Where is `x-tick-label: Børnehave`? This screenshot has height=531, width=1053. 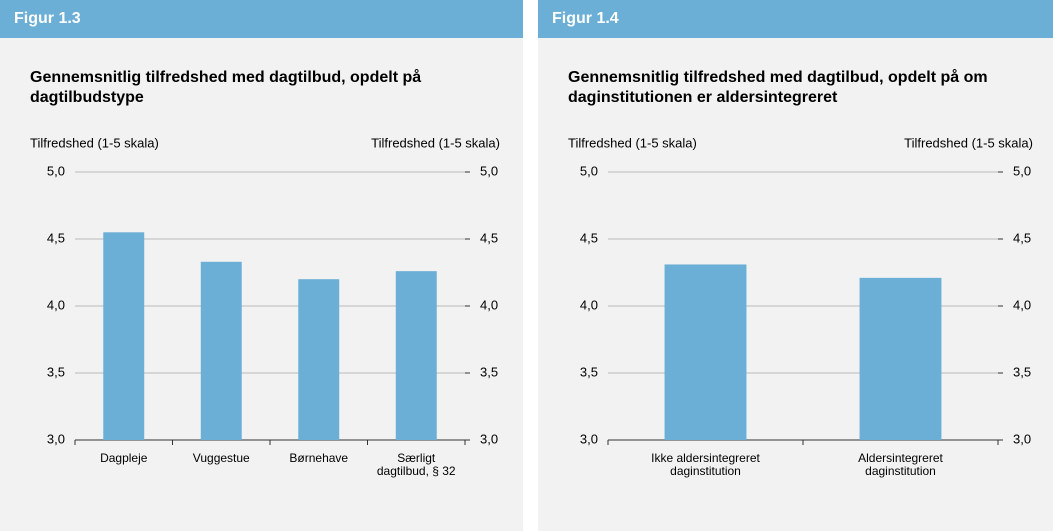
x-tick-label: Børnehave is located at coordinates (319, 458).